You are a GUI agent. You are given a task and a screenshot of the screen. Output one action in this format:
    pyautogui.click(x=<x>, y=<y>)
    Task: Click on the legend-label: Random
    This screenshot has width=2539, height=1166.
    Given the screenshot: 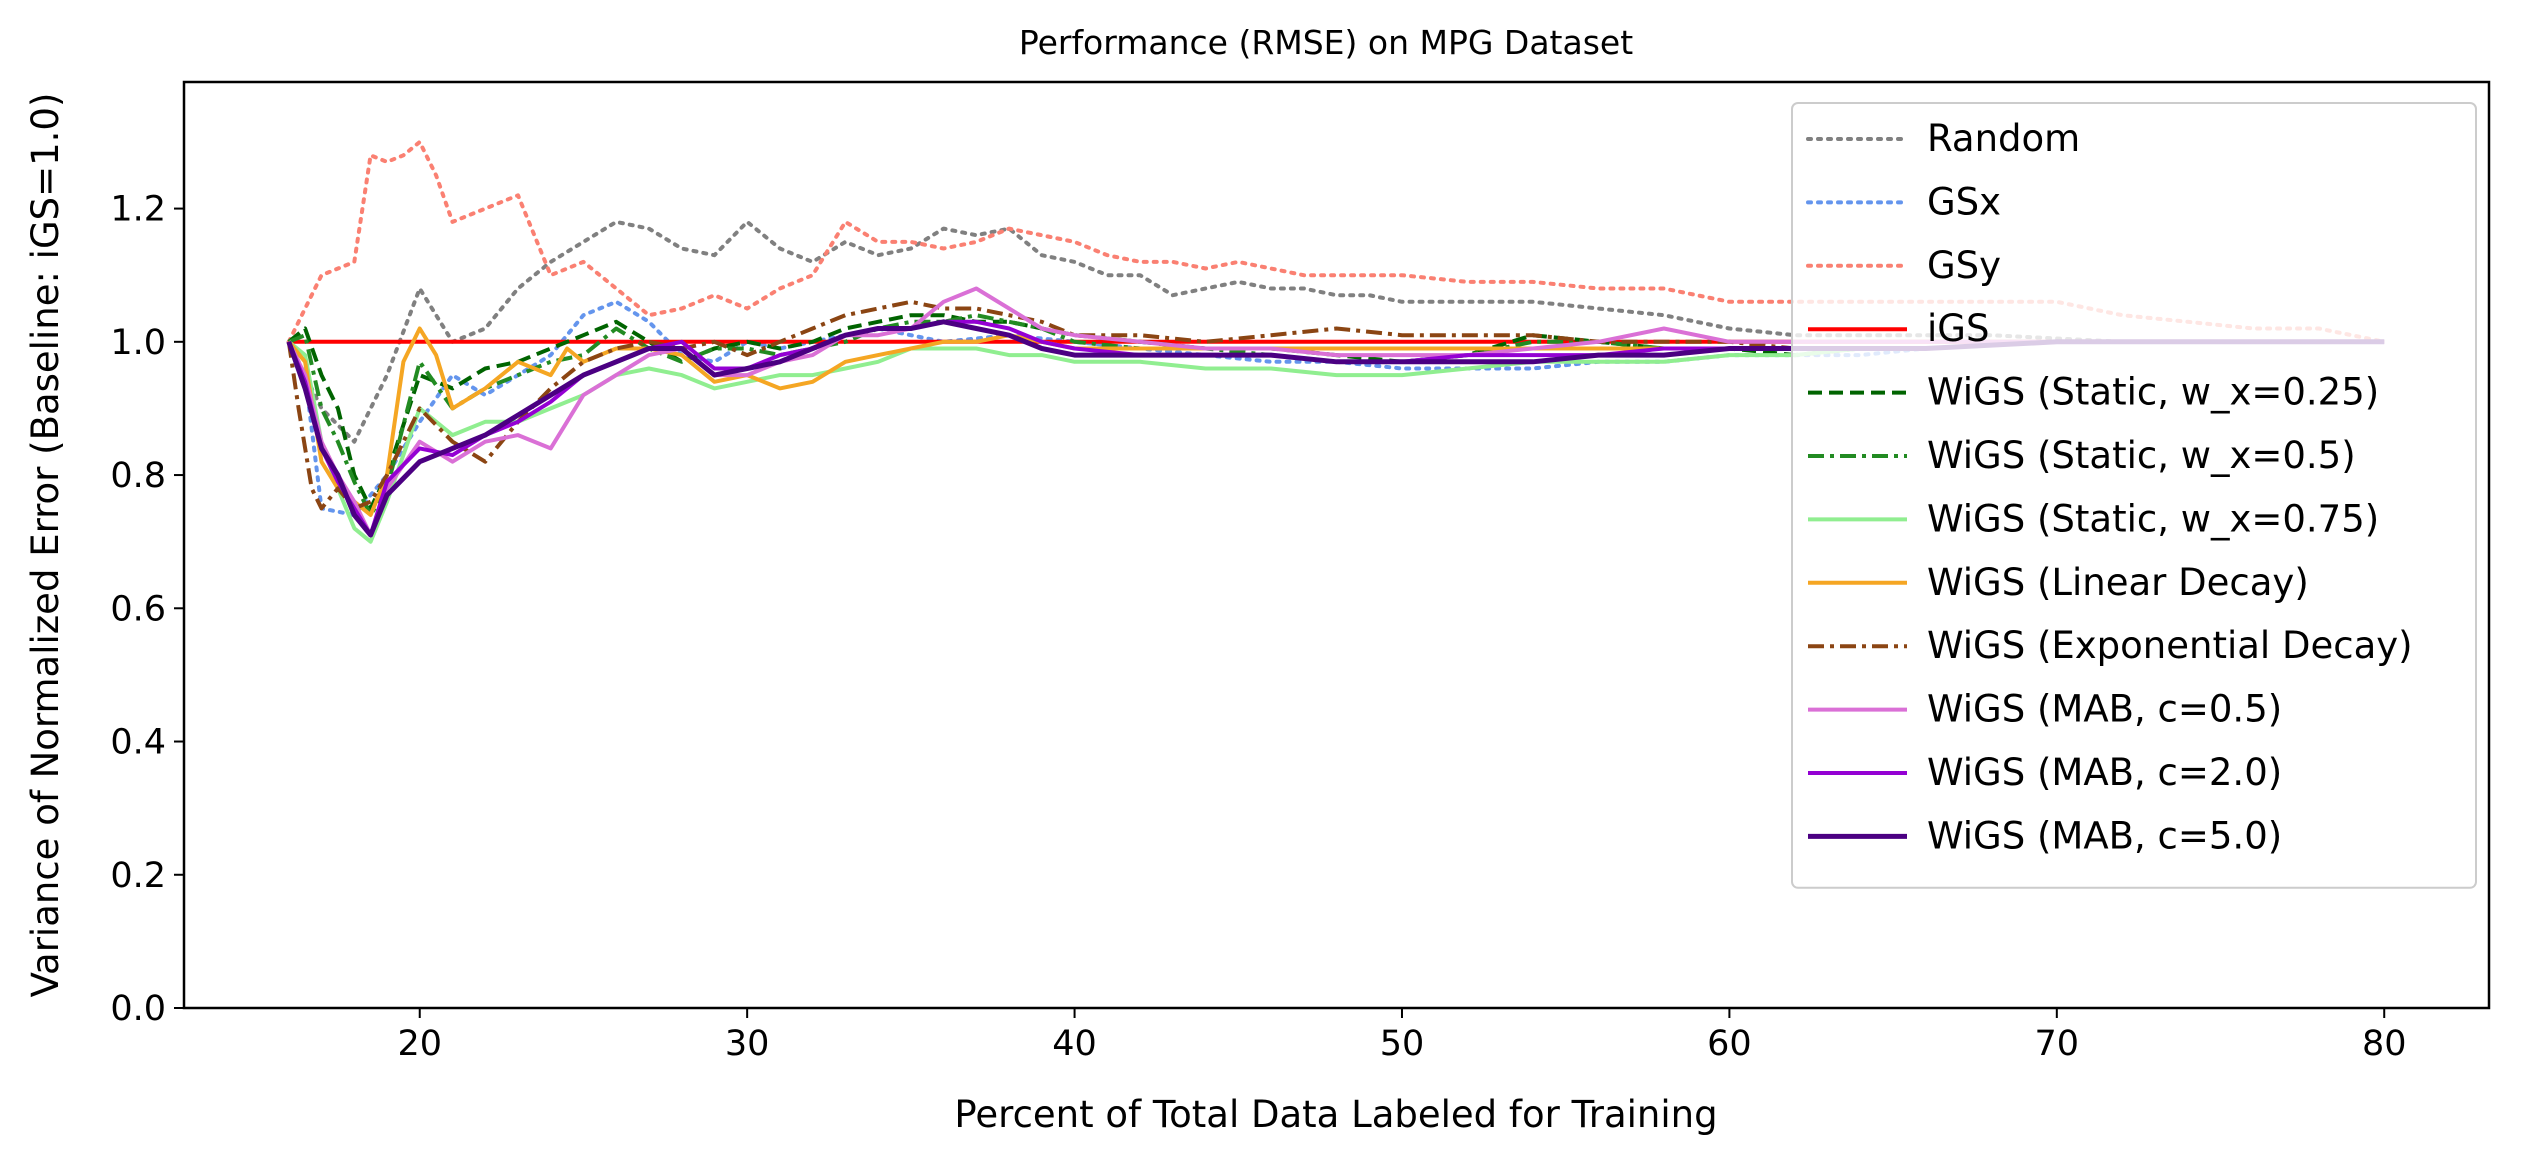 What is the action you would take?
    pyautogui.click(x=2003, y=138)
    